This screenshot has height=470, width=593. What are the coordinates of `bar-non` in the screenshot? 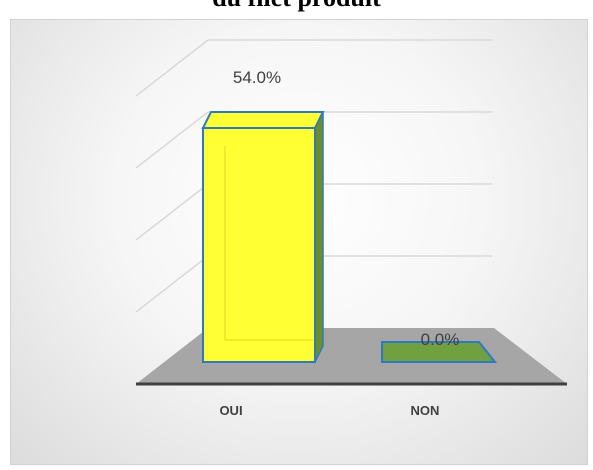 It's located at (439, 352).